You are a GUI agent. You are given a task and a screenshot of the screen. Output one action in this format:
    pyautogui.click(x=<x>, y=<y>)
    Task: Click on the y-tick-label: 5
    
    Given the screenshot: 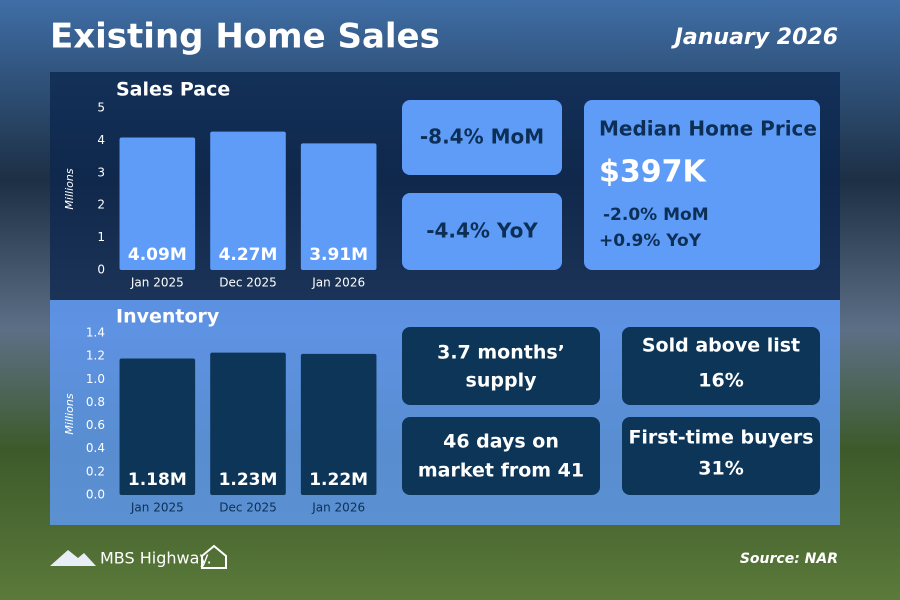 What is the action you would take?
    pyautogui.click(x=101, y=108)
    